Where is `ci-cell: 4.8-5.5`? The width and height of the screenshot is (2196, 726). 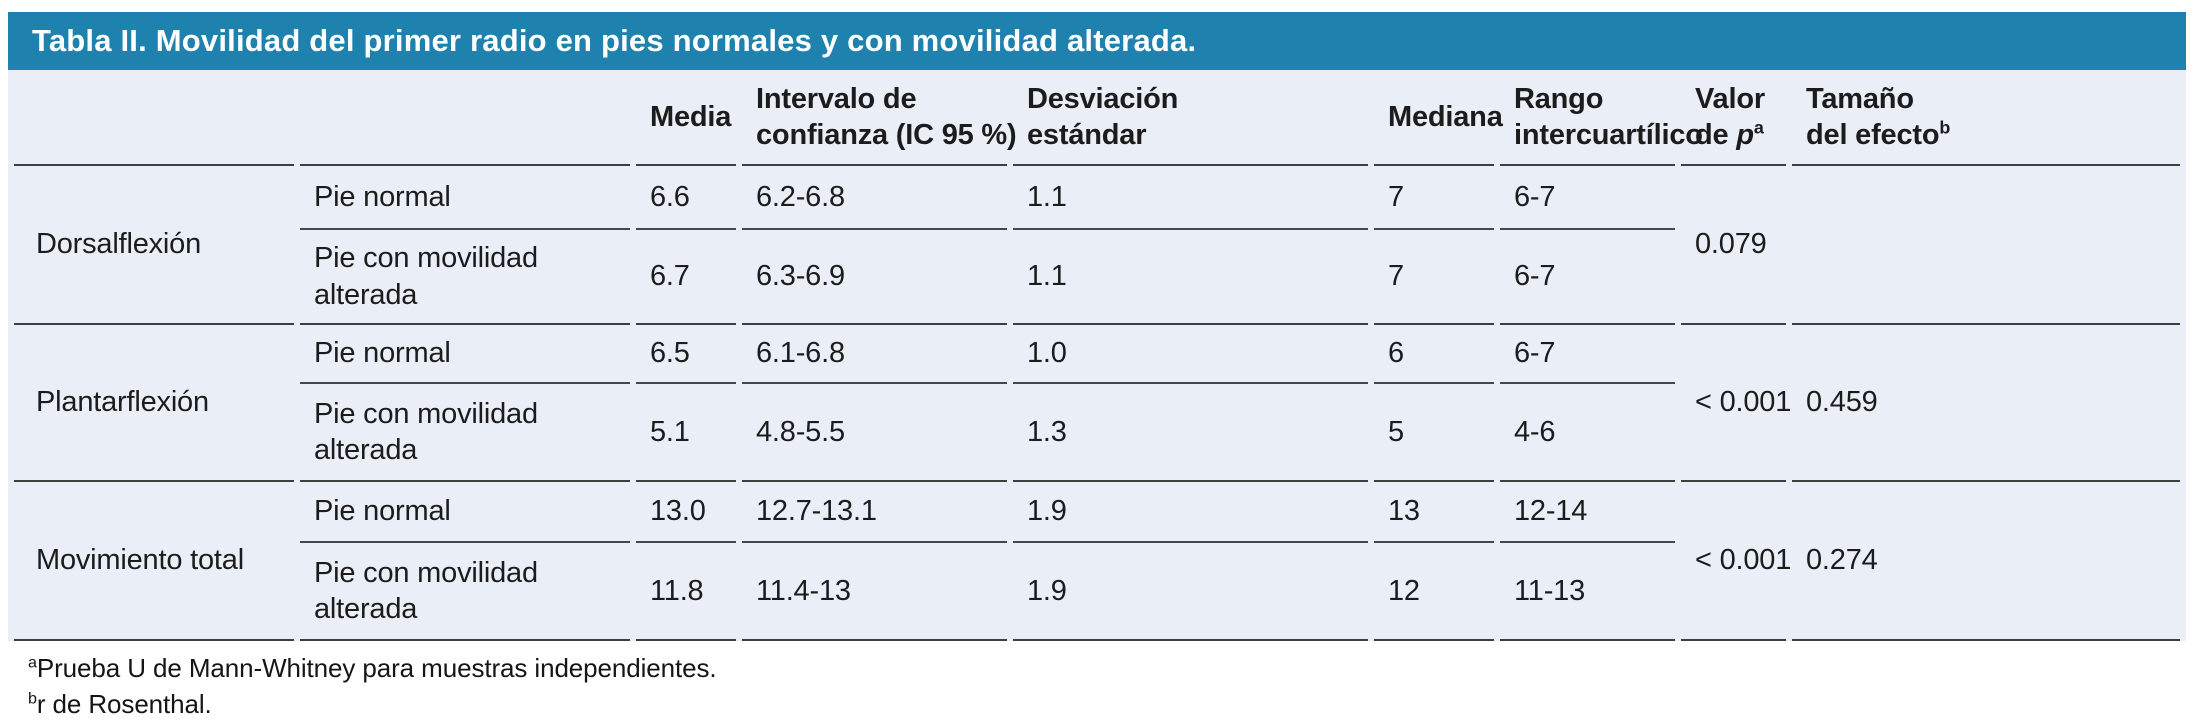
ci-cell: 4.8-5.5 is located at coordinates (874, 431).